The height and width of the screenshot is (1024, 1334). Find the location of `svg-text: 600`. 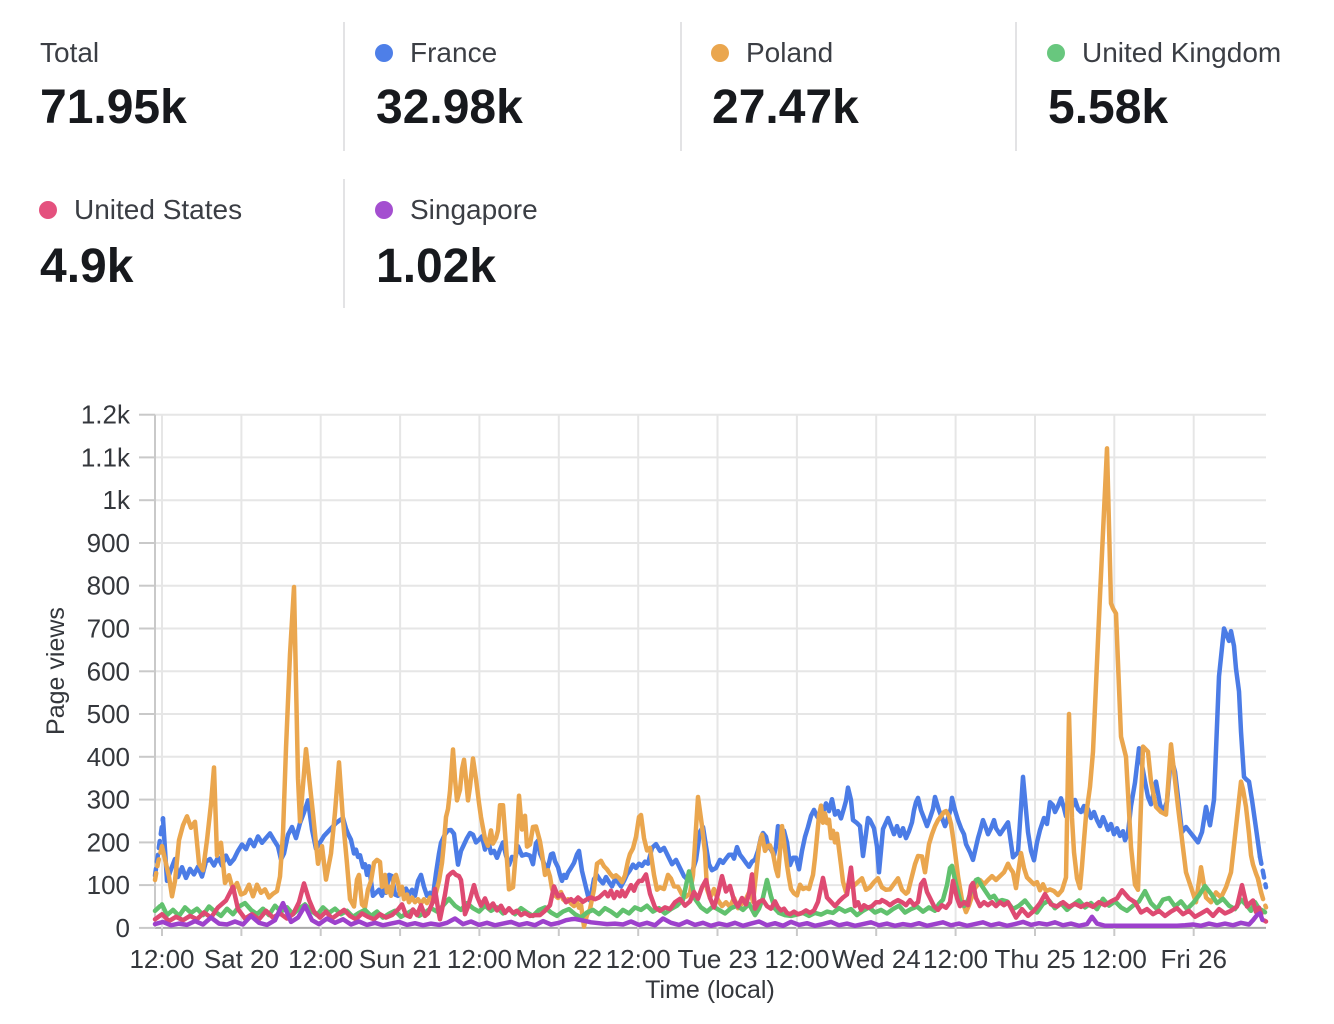

svg-text: 600 is located at coordinates (108, 671).